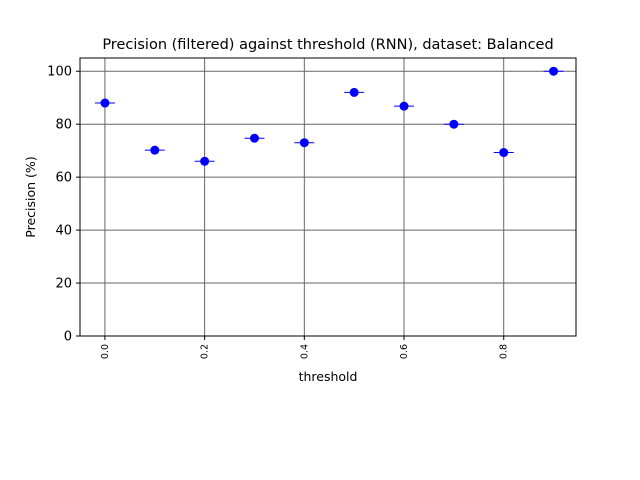  Describe the element at coordinates (63, 125) in the screenshot. I see `y-tick-label-4: 80` at that location.